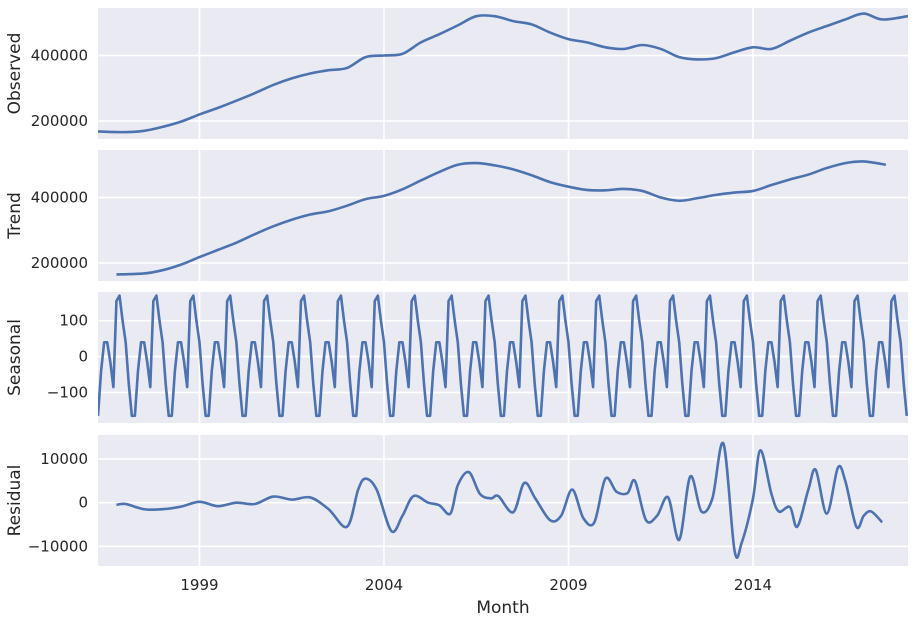  I want to click on residual-ytick-label-1: 0, so click(83, 503).